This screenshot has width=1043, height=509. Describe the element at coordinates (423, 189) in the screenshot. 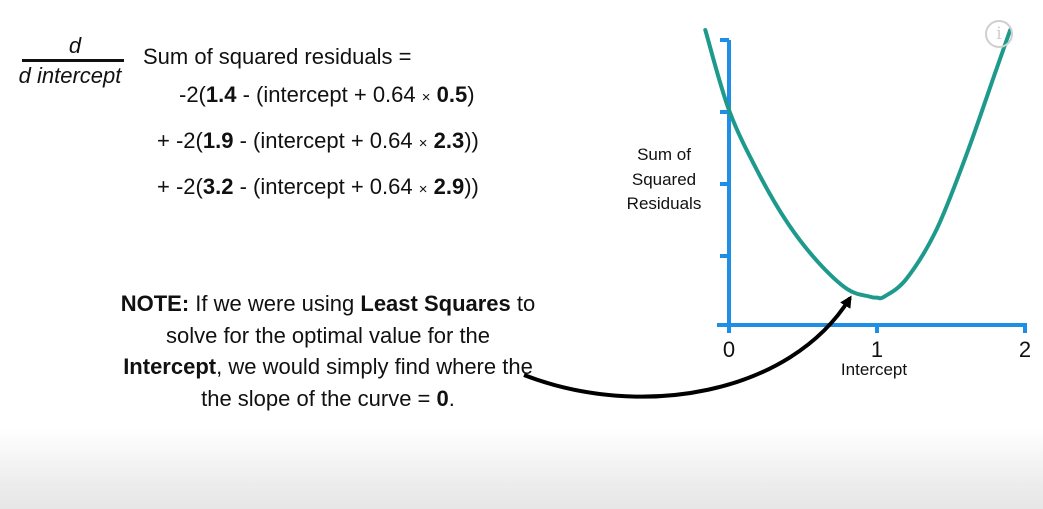

I see `eq3-times: ×` at that location.